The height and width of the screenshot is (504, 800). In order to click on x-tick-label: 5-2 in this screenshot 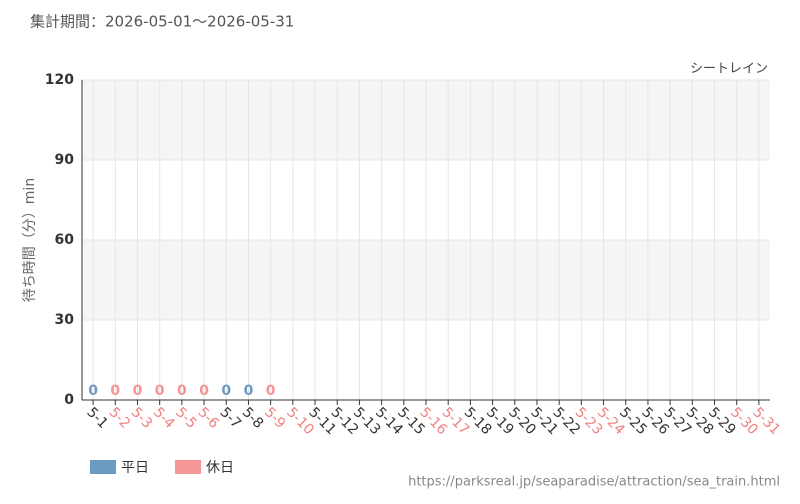, I will do `click(119, 417)`.